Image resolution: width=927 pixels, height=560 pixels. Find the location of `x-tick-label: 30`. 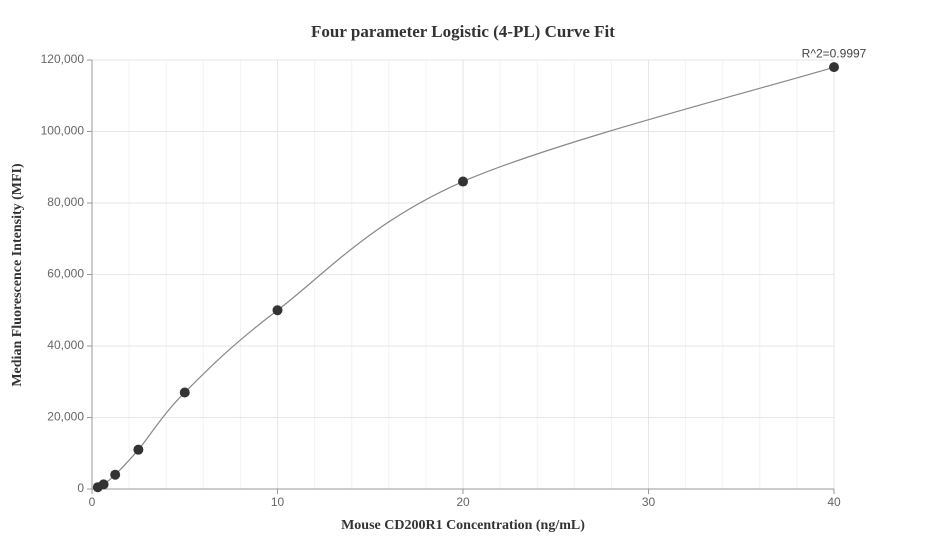

x-tick-label: 30 is located at coordinates (649, 502).